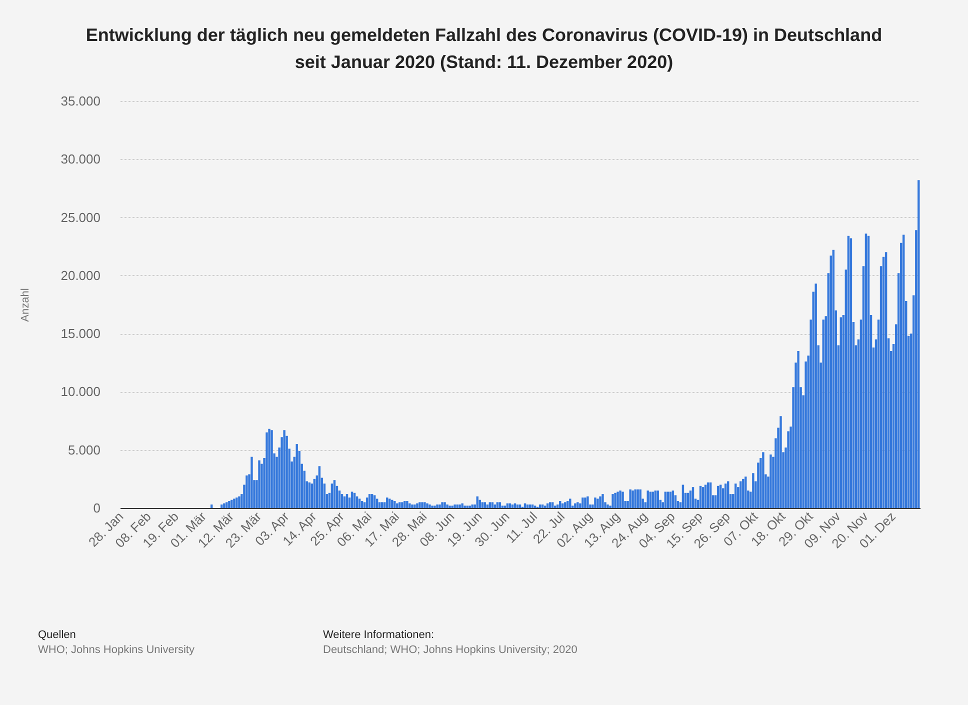  Describe the element at coordinates (450, 650) in the screenshot. I see `text: Deutschland; WHO; Johns Hopkins University; 2020` at that location.